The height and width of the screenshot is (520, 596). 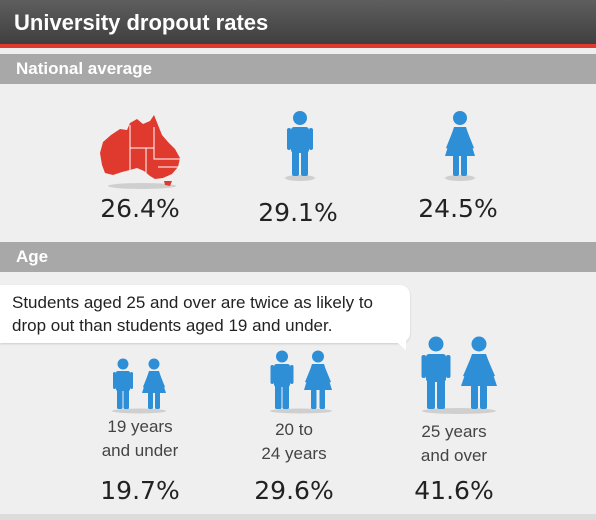 I want to click on age-group-20-24-figures-icon, so click(x=301, y=382).